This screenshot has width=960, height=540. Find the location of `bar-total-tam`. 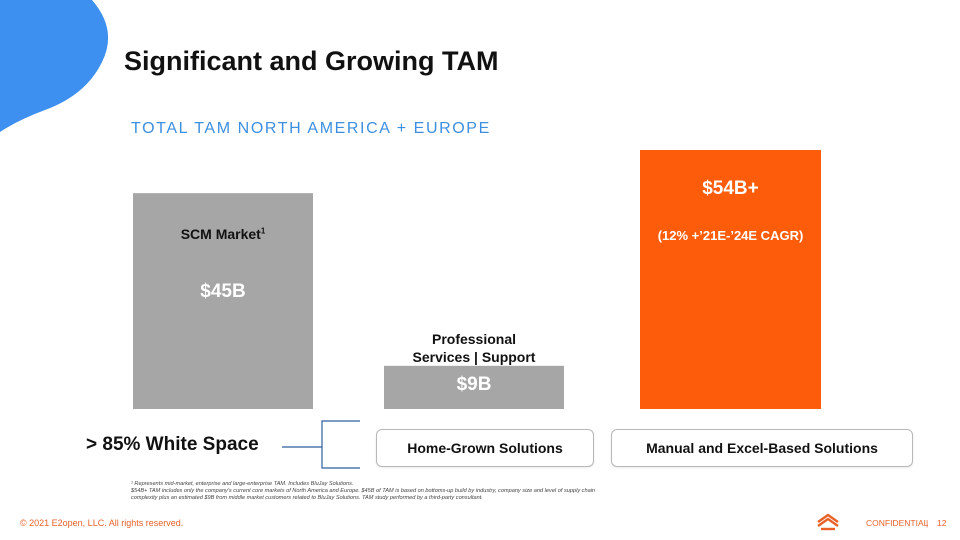

bar-total-tam is located at coordinates (730, 279).